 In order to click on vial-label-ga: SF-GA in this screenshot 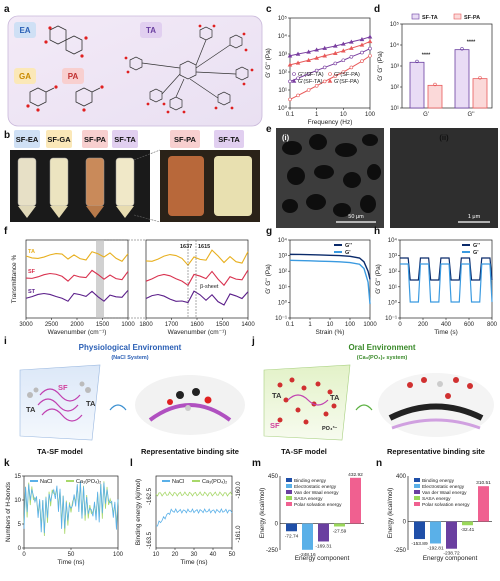, I will do `click(59, 139)`.